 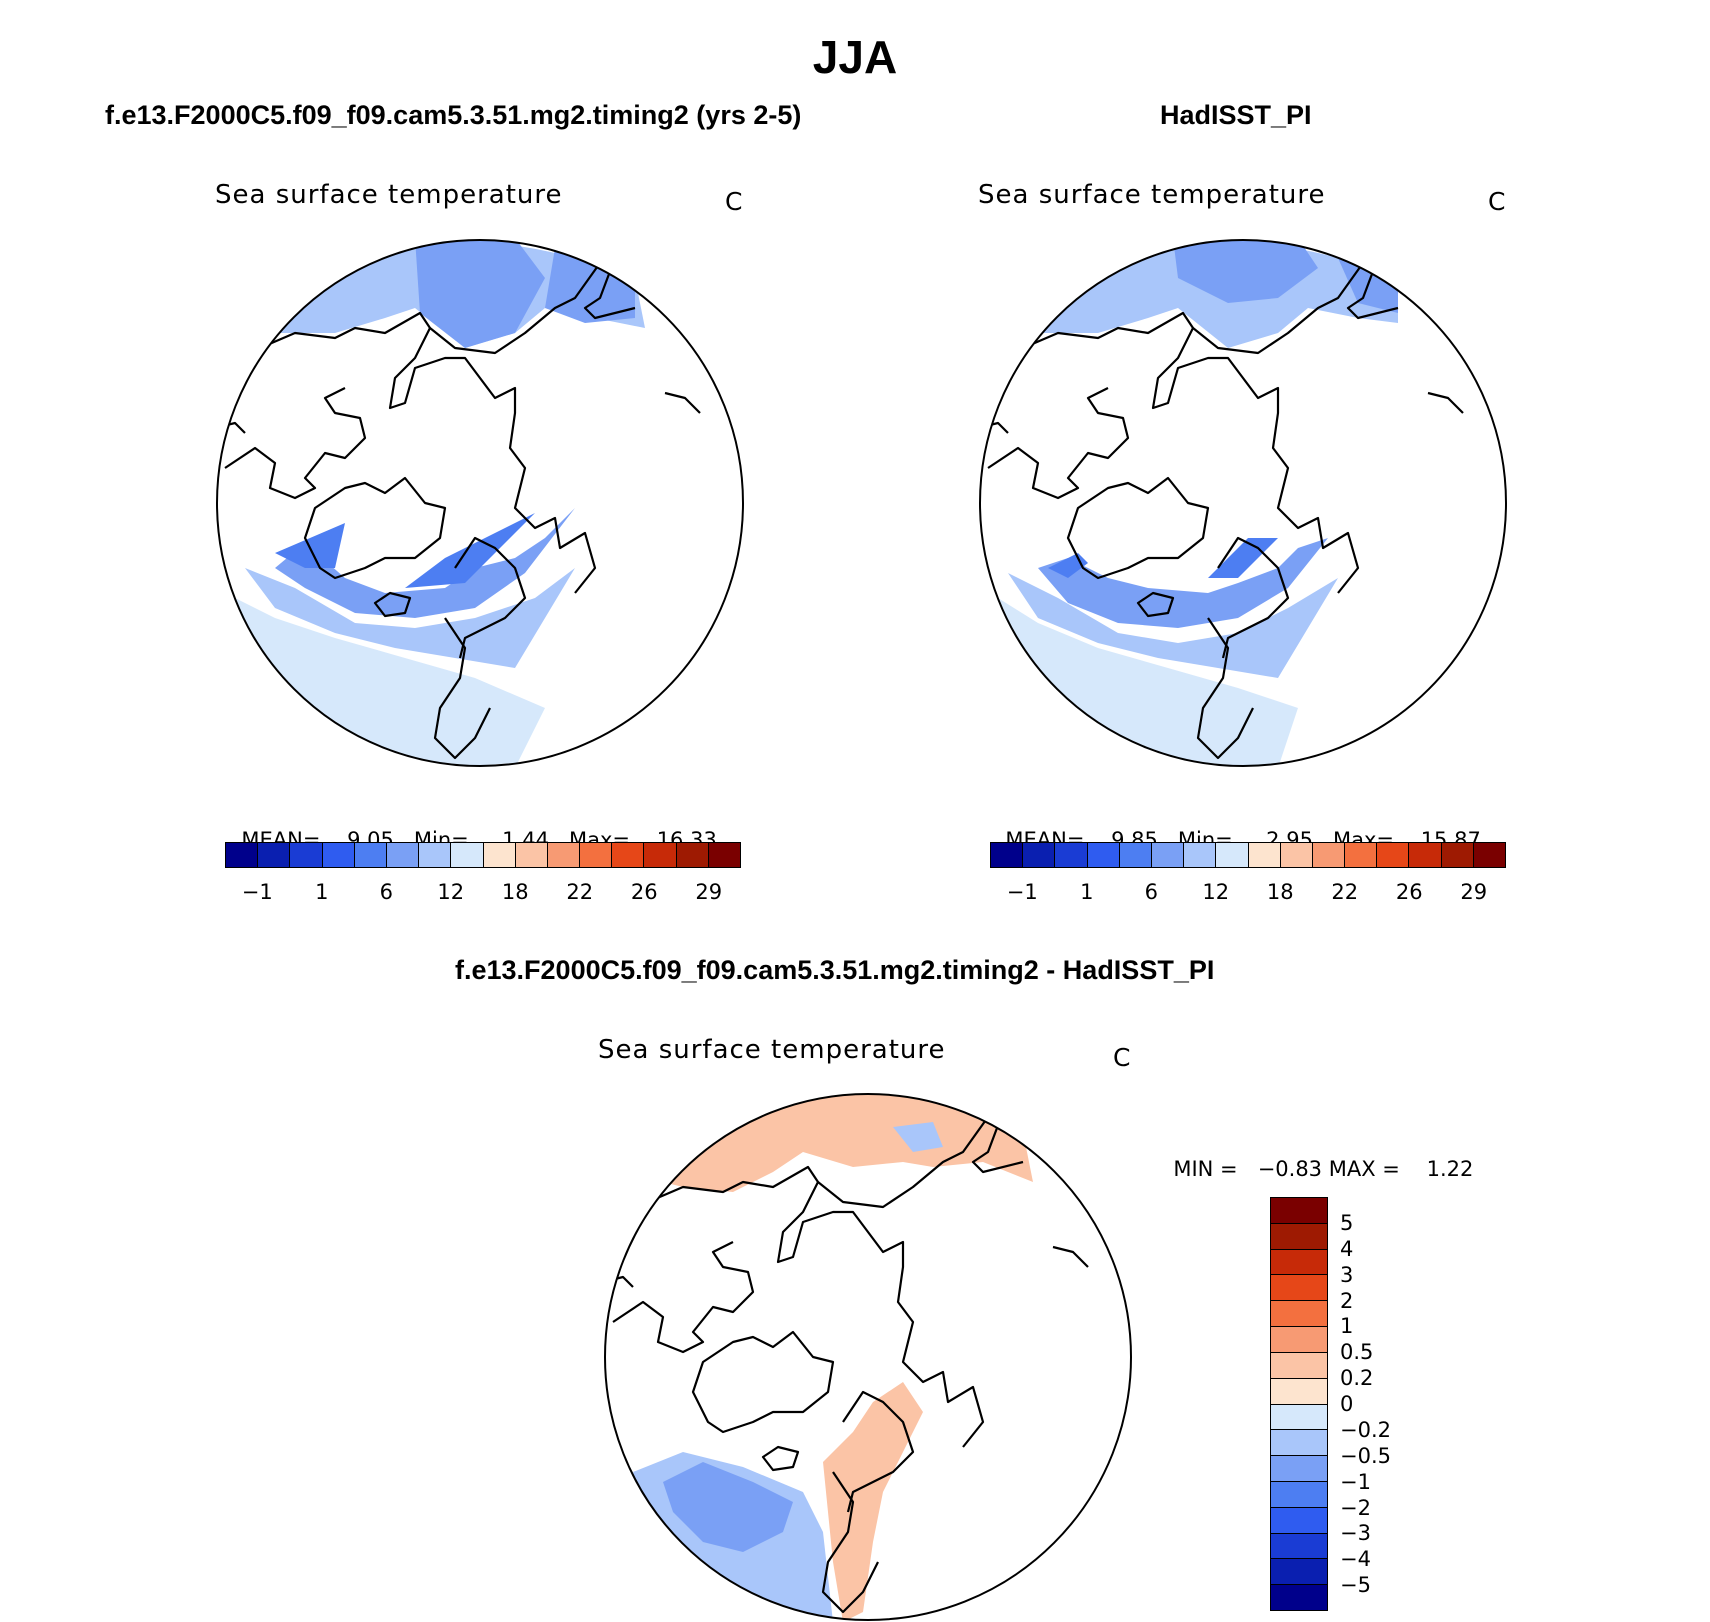 I want to click on right-coast-greenland, so click(x=1138, y=528).